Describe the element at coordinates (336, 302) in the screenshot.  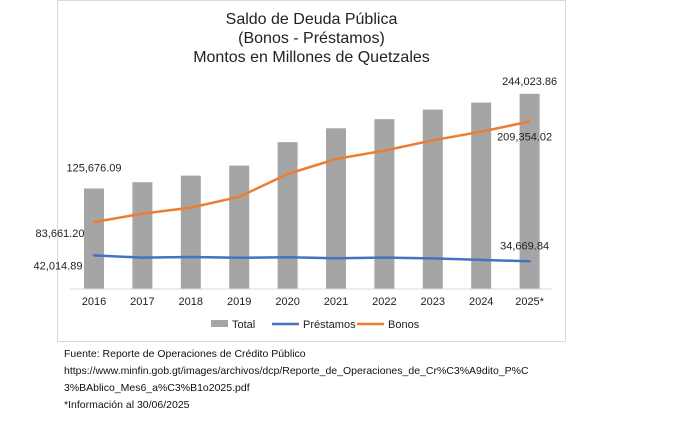
I see `x-tick-label-2021: 2021` at that location.